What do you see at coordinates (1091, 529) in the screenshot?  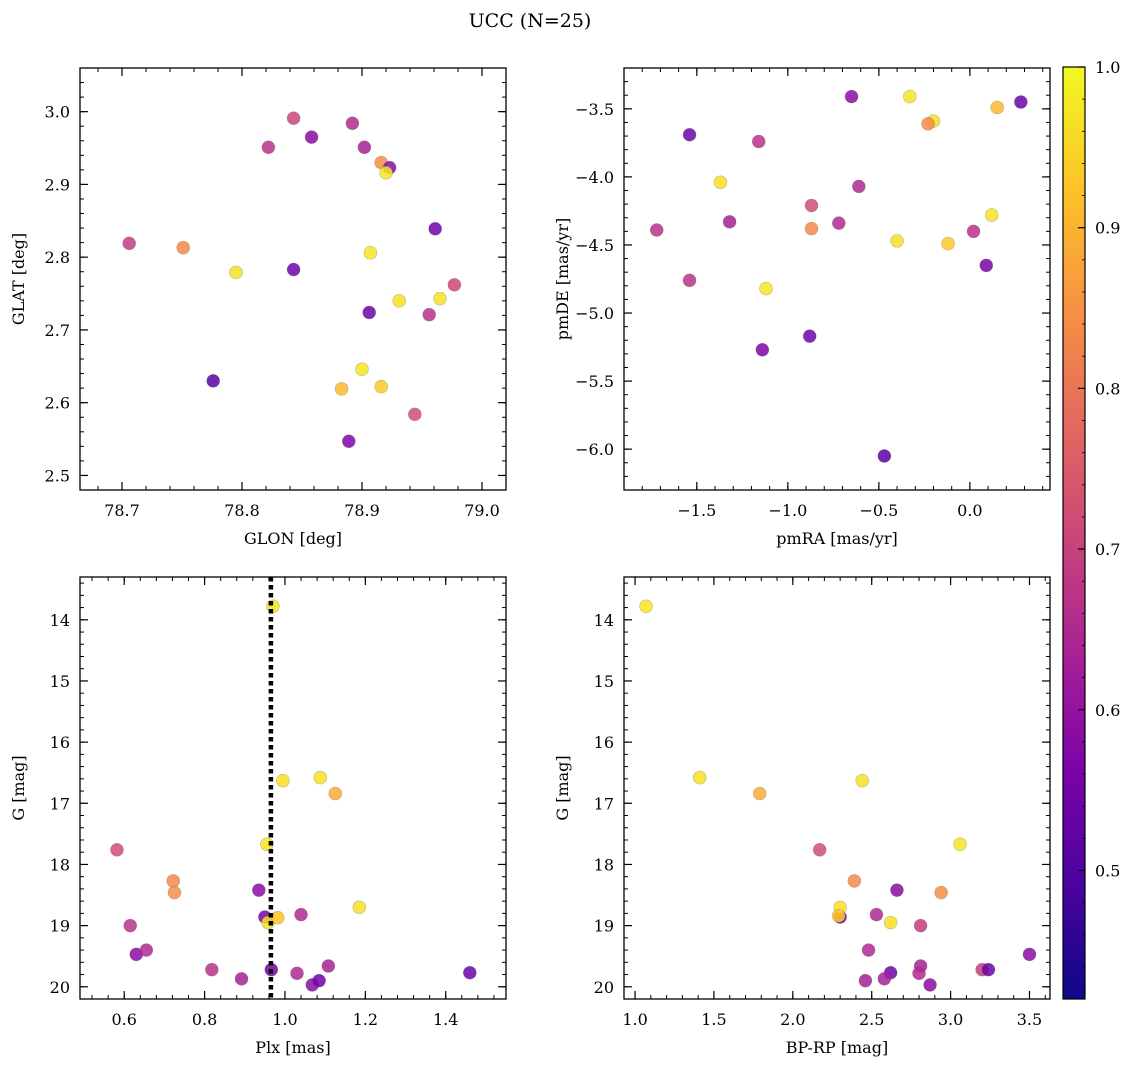 I see `colorbar: 0.5 0.6 0.7 0.8 0.9 1.0` at bounding box center [1091, 529].